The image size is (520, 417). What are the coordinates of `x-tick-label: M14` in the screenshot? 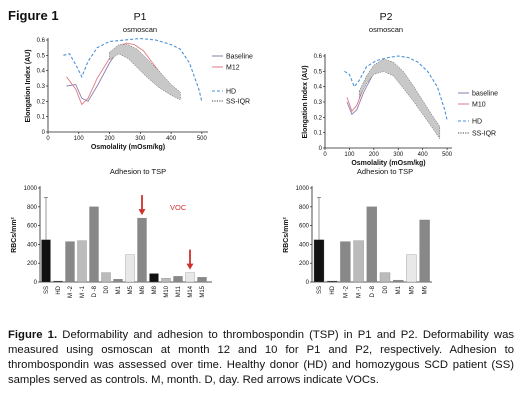 It's located at (191, 291).